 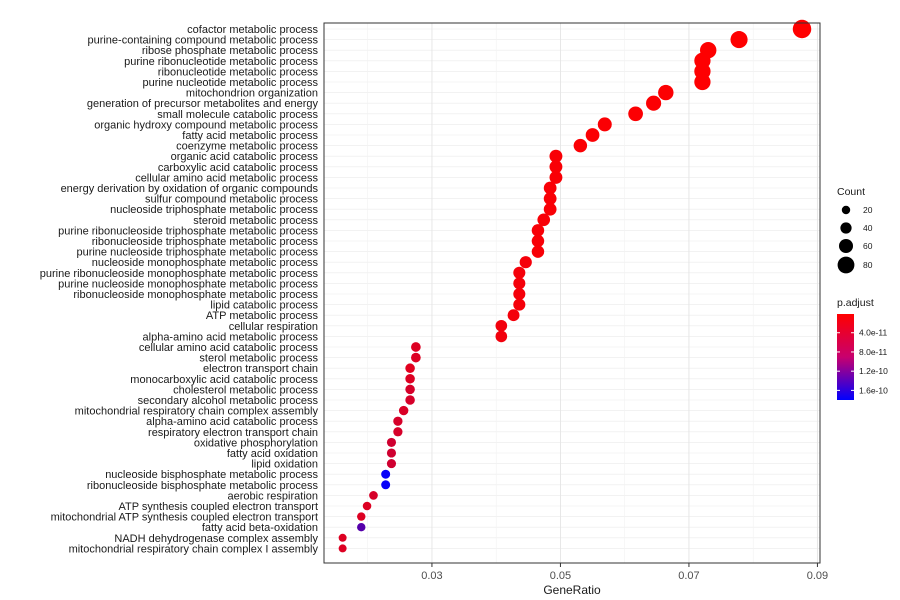 What do you see at coordinates (873, 371) in the screenshot?
I see `color-legend-label: 1.2e-10` at bounding box center [873, 371].